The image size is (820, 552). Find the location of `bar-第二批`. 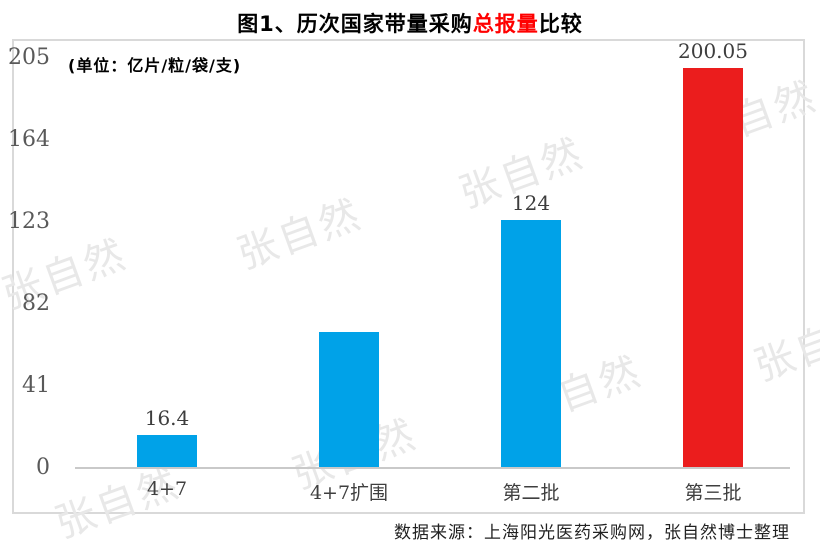

bar-第二批 is located at coordinates (531, 344).